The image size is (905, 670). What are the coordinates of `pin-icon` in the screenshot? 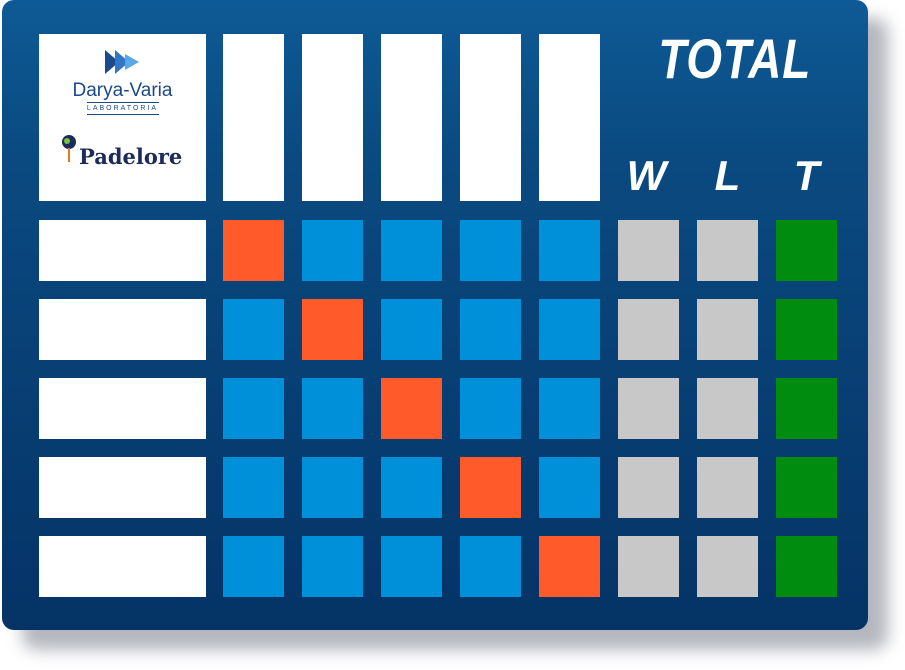 It's located at (69, 148).